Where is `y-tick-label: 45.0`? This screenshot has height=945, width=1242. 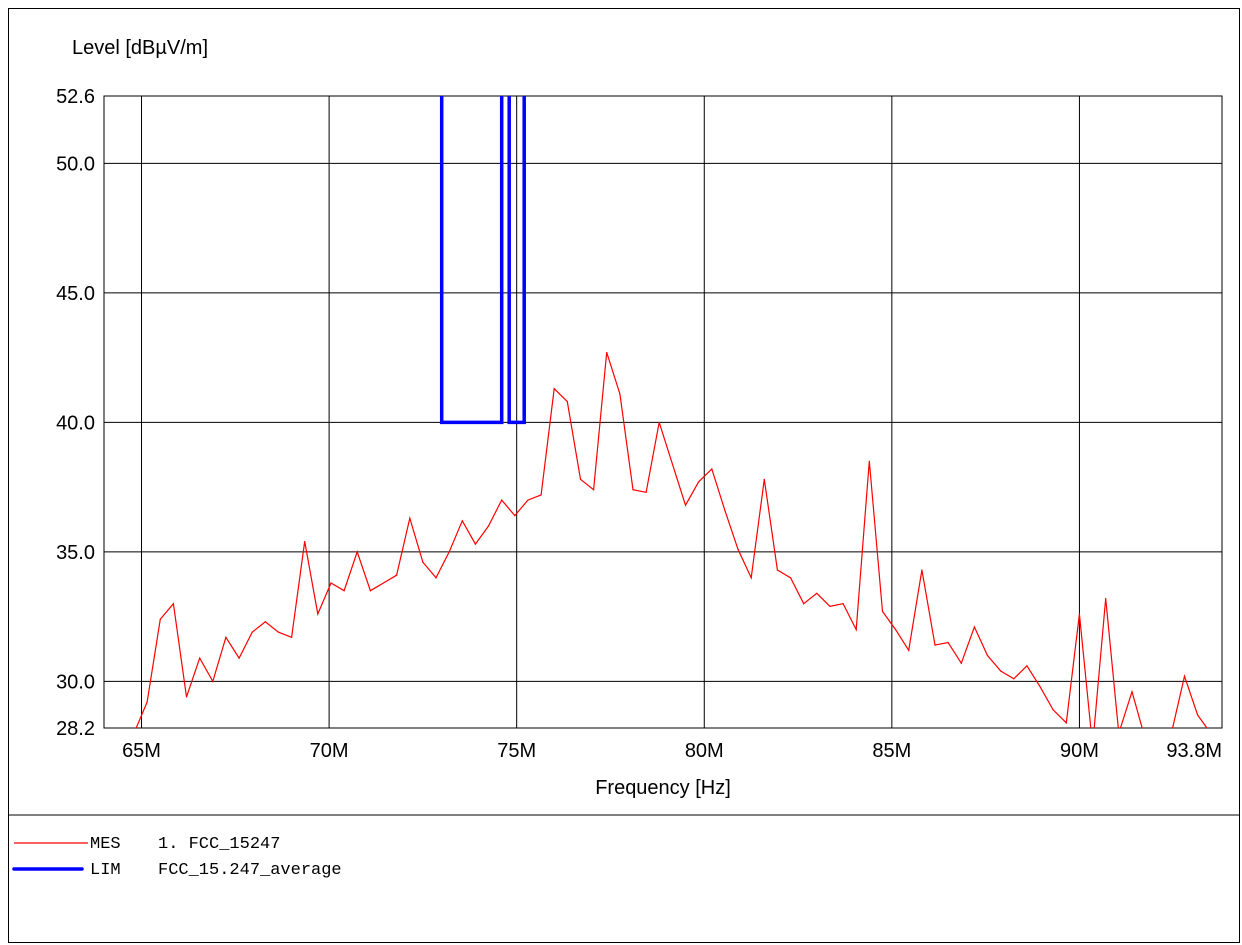 y-tick-label: 45.0 is located at coordinates (75, 294).